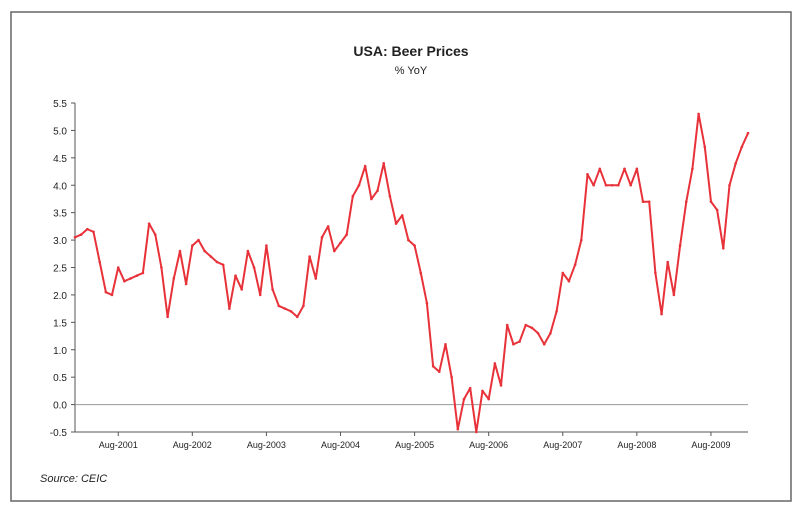 The width and height of the screenshot is (800, 514). What do you see at coordinates (60, 406) in the screenshot?
I see `y-tick-label: 0.0` at bounding box center [60, 406].